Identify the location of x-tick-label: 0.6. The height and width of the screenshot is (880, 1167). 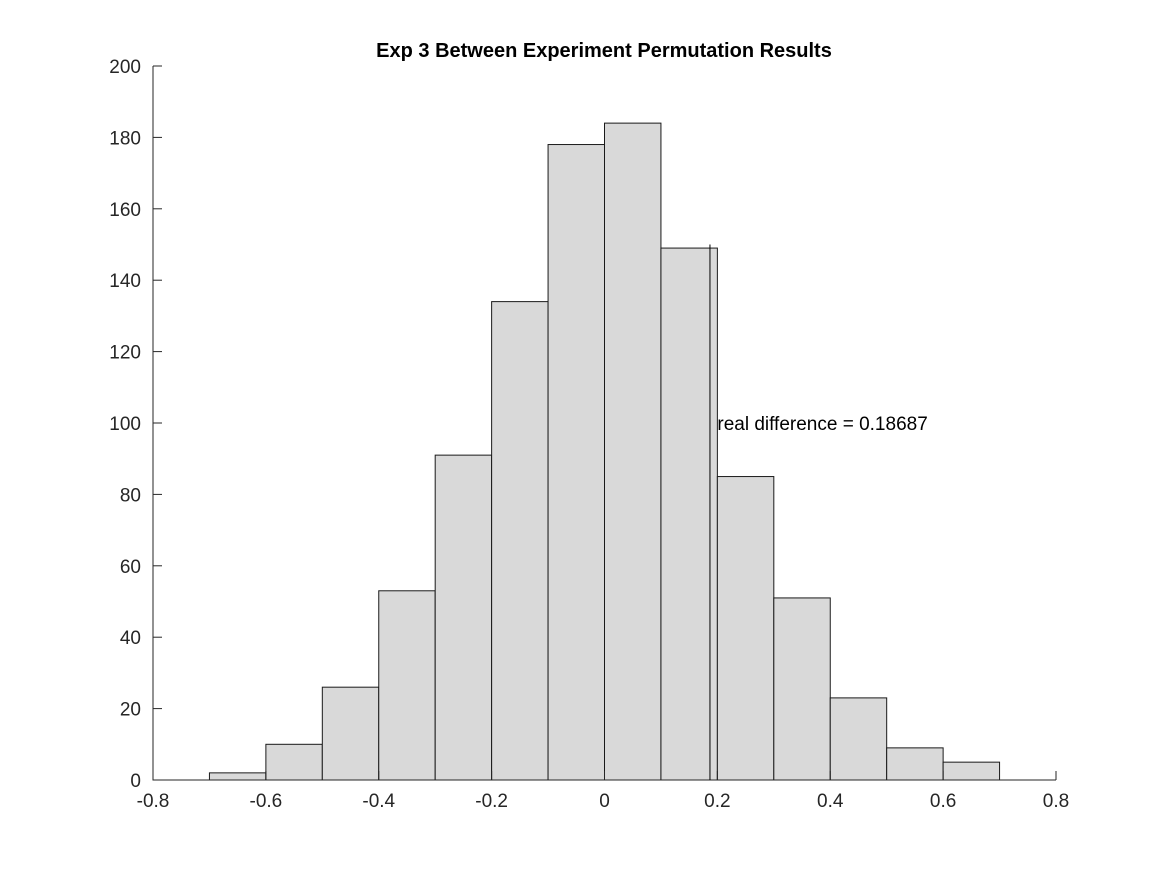
(943, 801).